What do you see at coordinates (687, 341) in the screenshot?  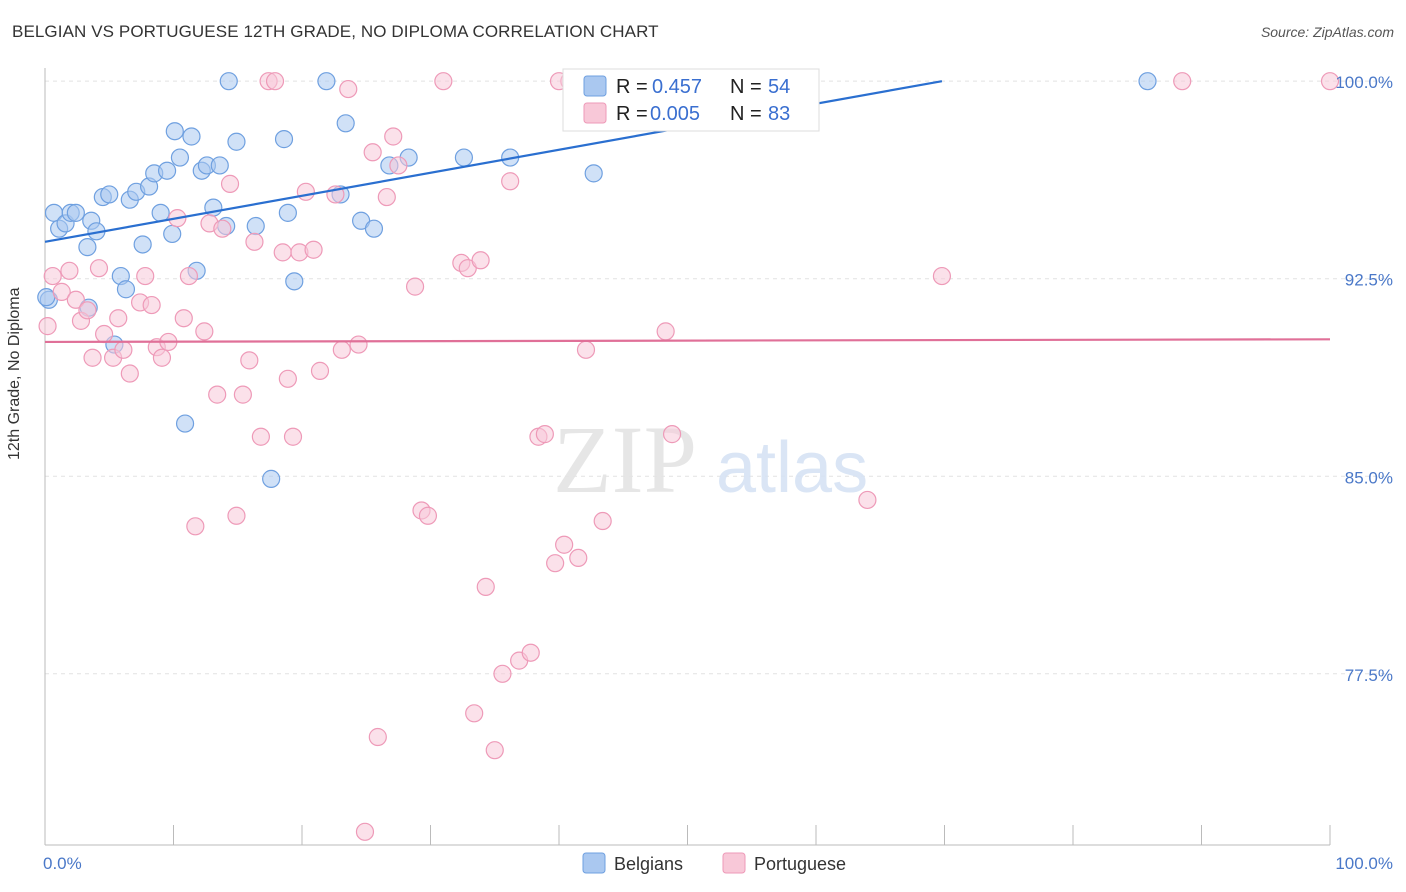 I see `trend-line-portuguese` at bounding box center [687, 341].